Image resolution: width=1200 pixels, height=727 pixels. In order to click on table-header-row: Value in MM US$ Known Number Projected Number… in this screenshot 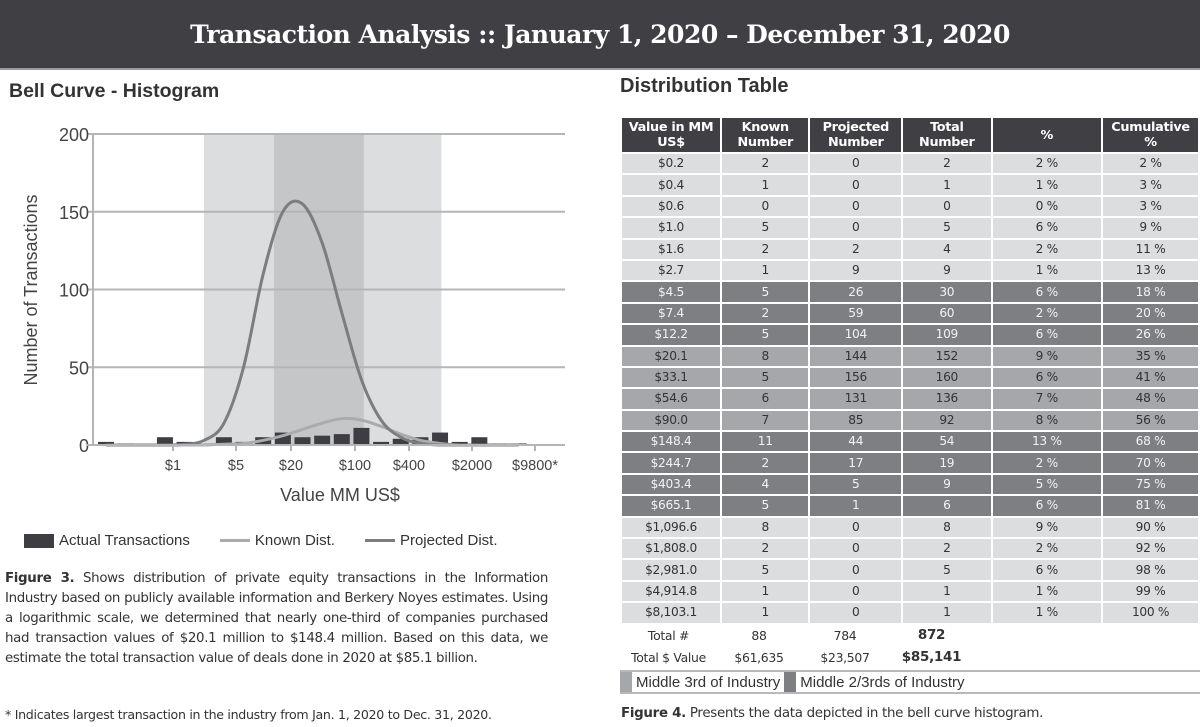, I will do `click(910, 135)`.